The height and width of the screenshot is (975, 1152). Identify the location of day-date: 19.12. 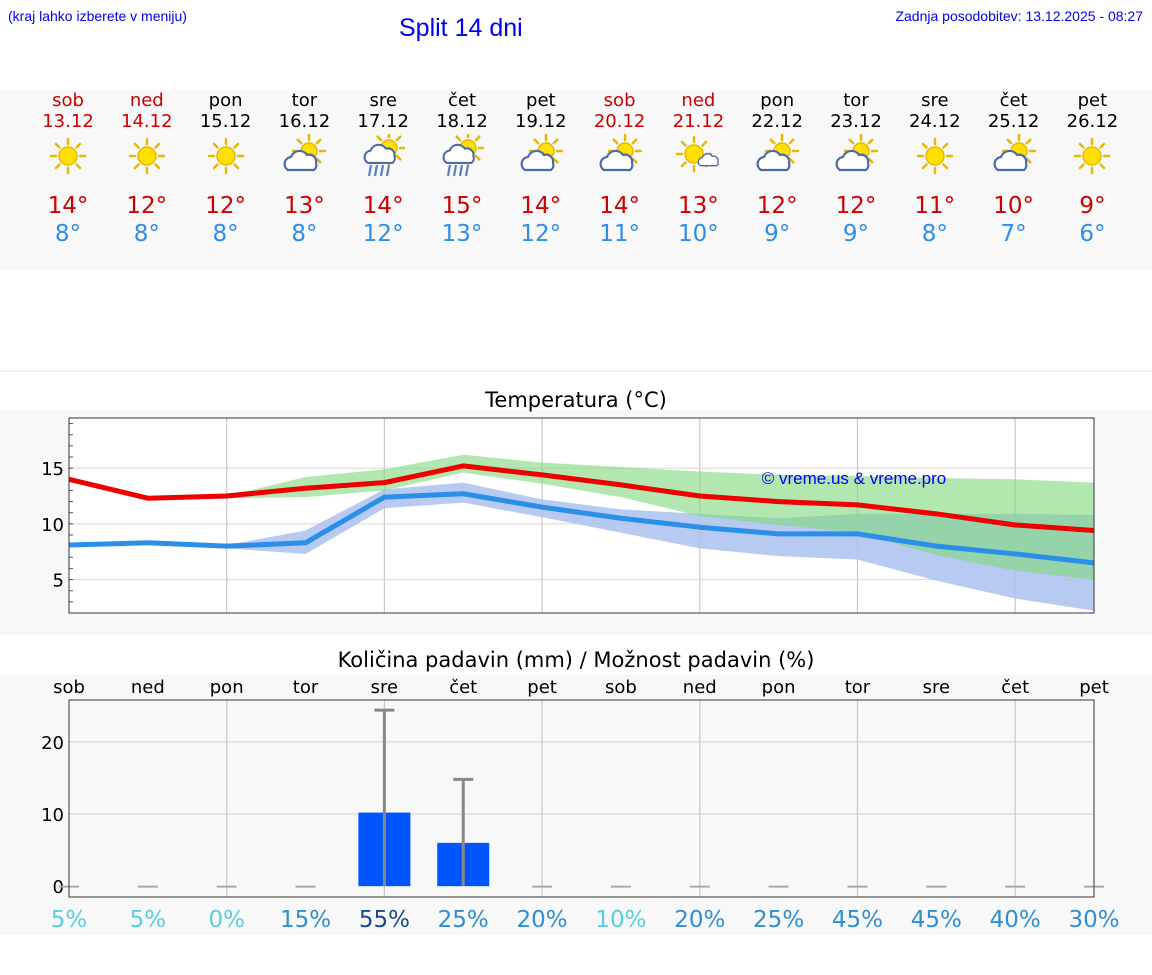
(541, 121).